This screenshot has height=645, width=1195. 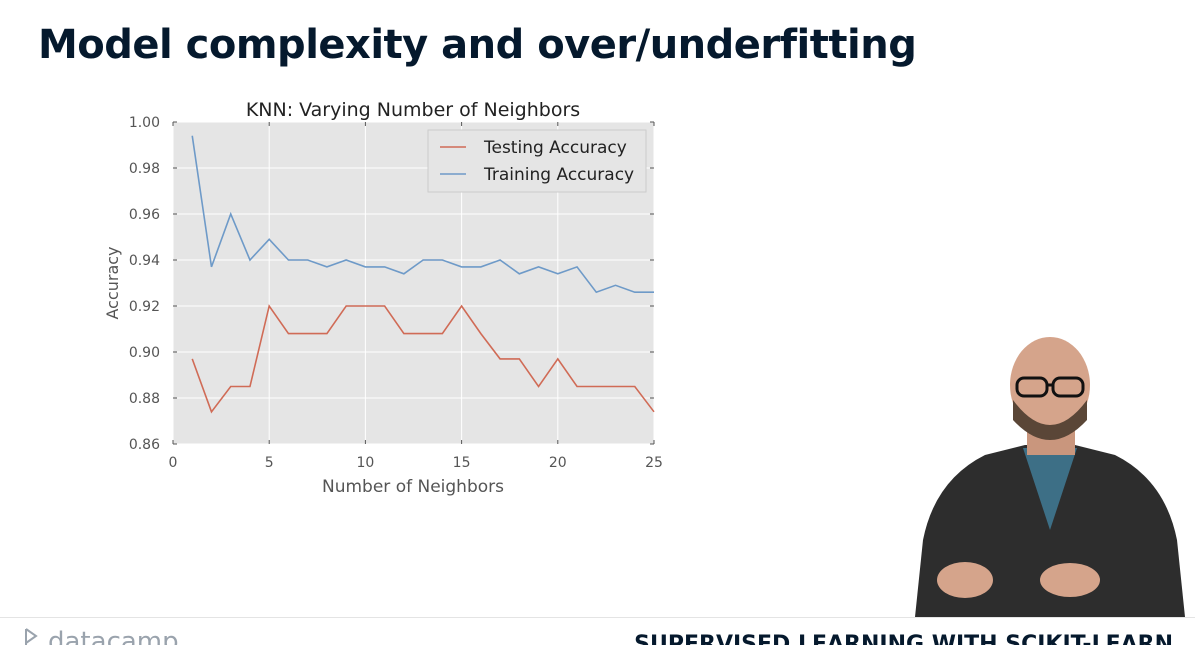 I want to click on y-tick-label: 0.94, so click(x=144, y=261).